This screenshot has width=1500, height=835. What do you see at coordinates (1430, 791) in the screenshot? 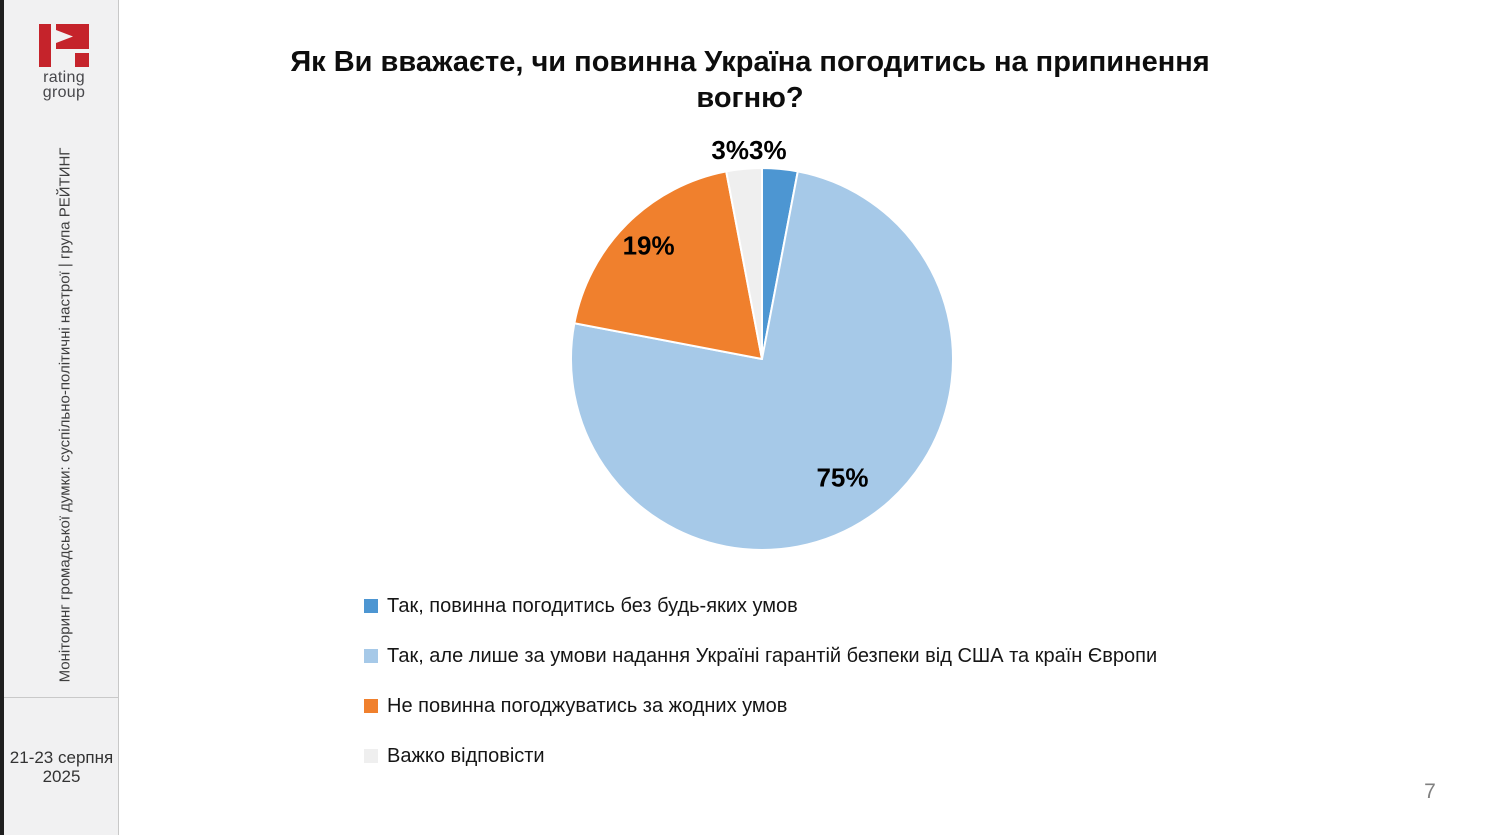
I see `page-number: 7` at bounding box center [1430, 791].